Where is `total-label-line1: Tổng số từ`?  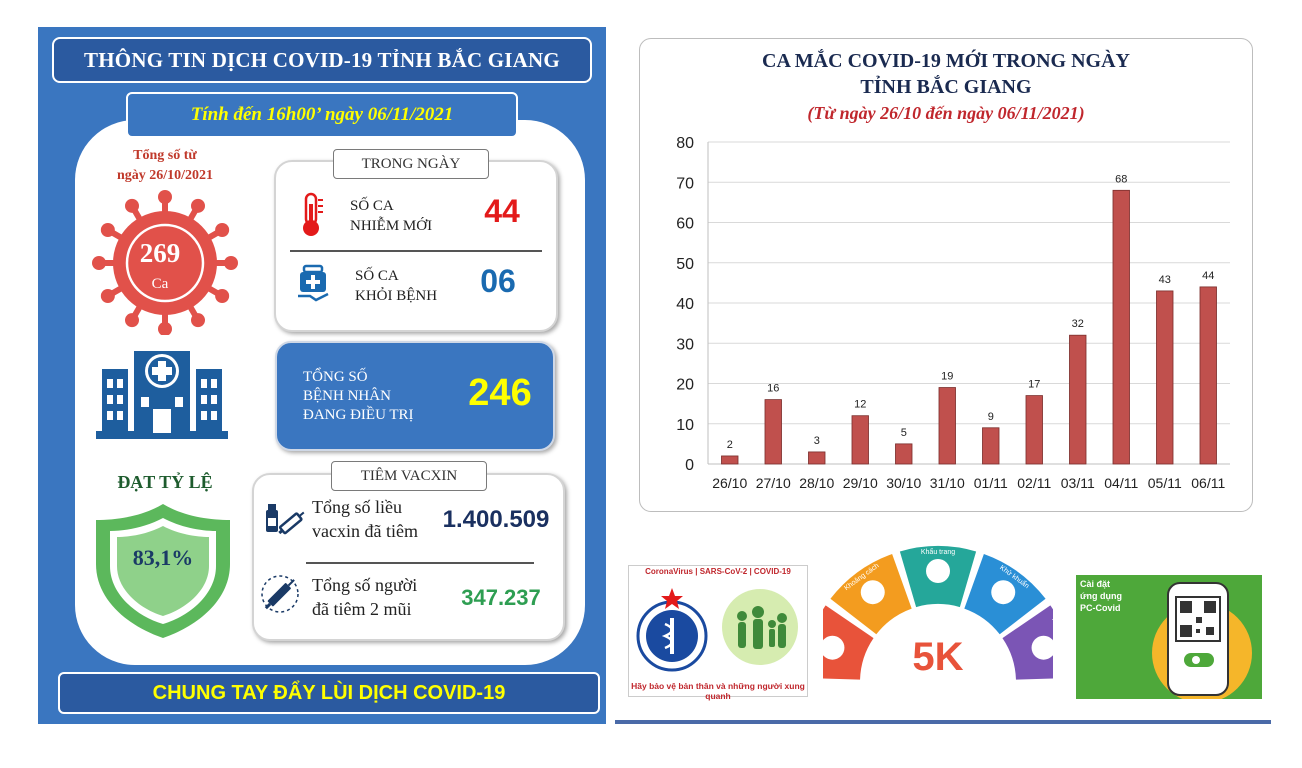
total-label-line1: Tổng số từ is located at coordinates (165, 155).